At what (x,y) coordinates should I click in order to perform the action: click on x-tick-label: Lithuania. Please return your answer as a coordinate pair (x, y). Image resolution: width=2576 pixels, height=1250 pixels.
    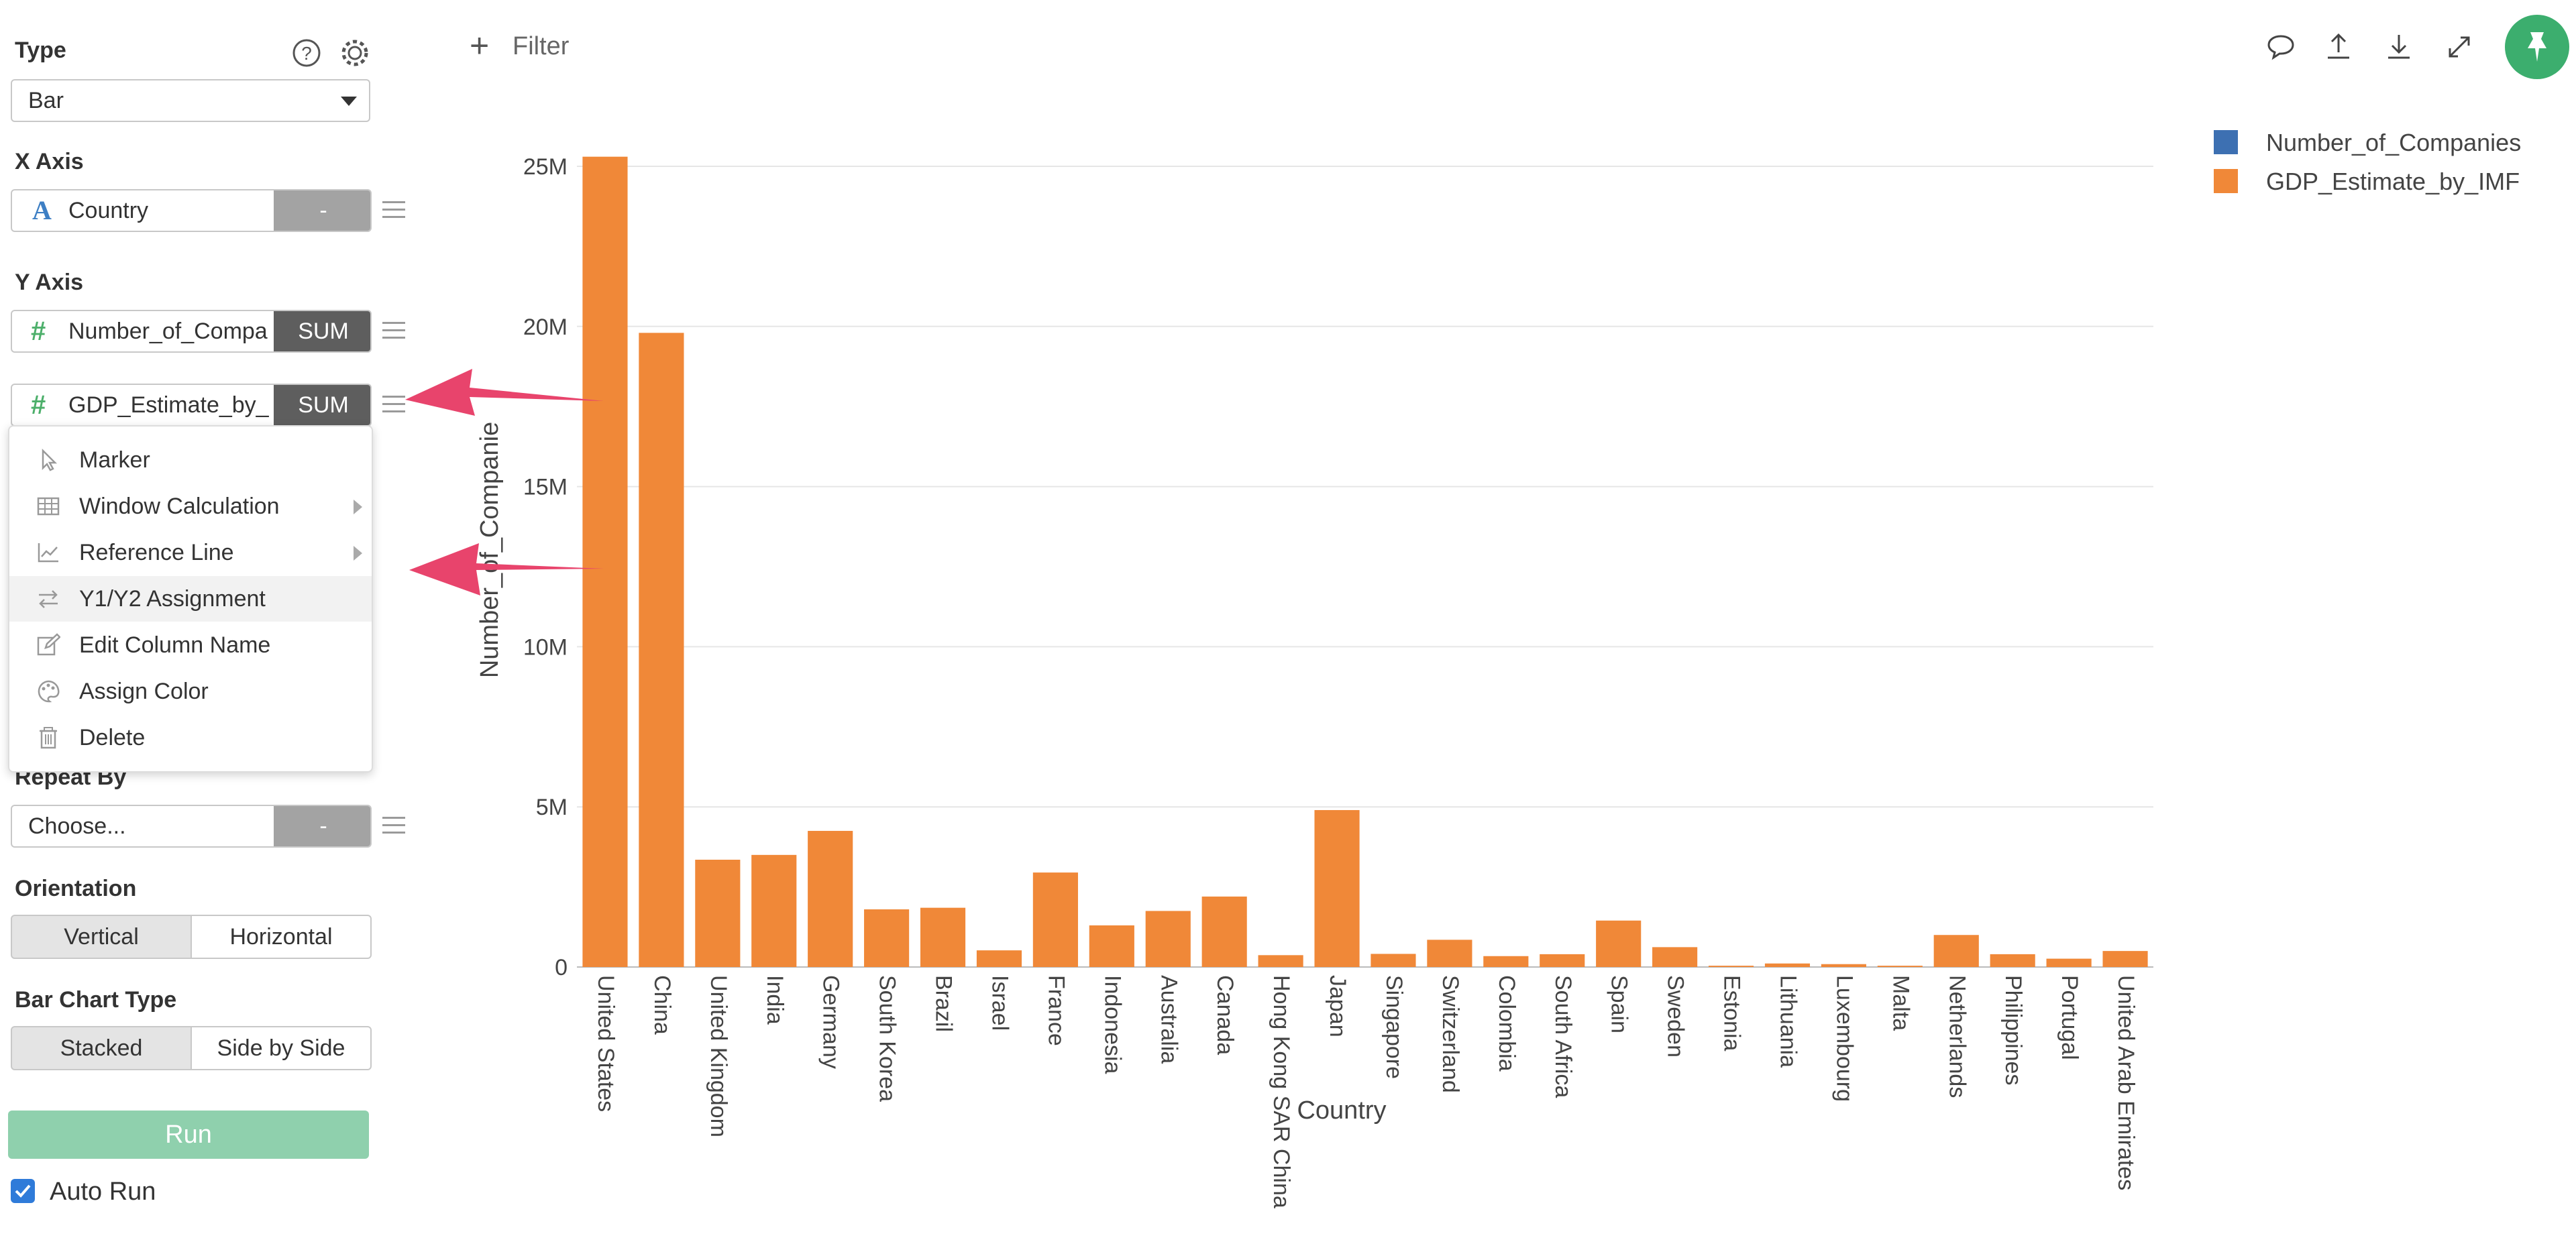
    Looking at the image, I should click on (1788, 1021).